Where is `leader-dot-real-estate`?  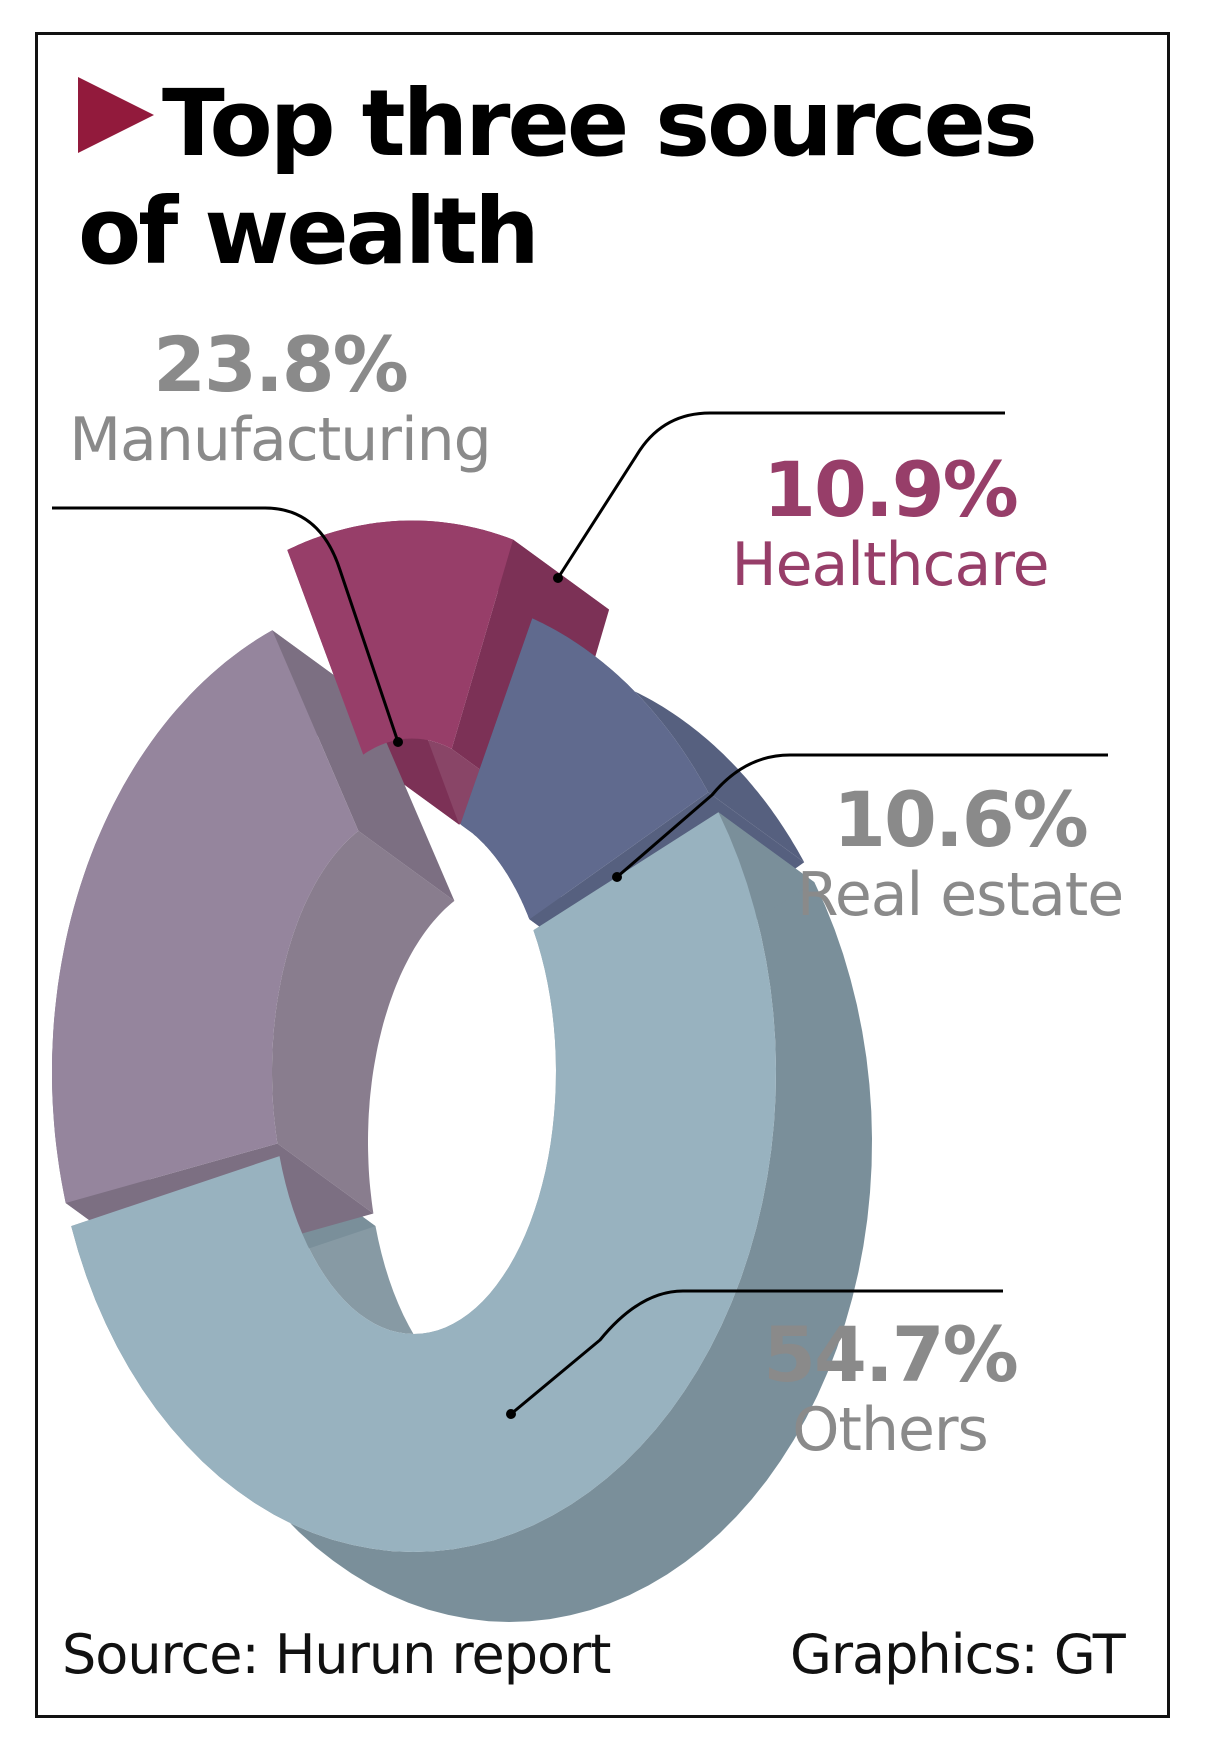
leader-dot-real-estate is located at coordinates (617, 877).